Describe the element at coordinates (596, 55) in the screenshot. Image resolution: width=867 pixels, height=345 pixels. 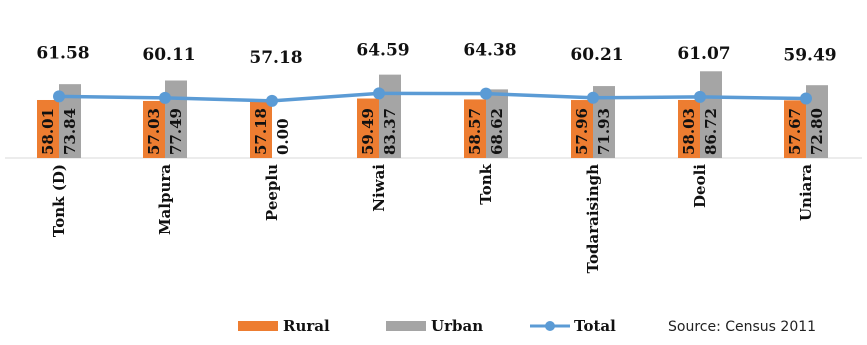
I see `total-value-label: 60.21` at that location.